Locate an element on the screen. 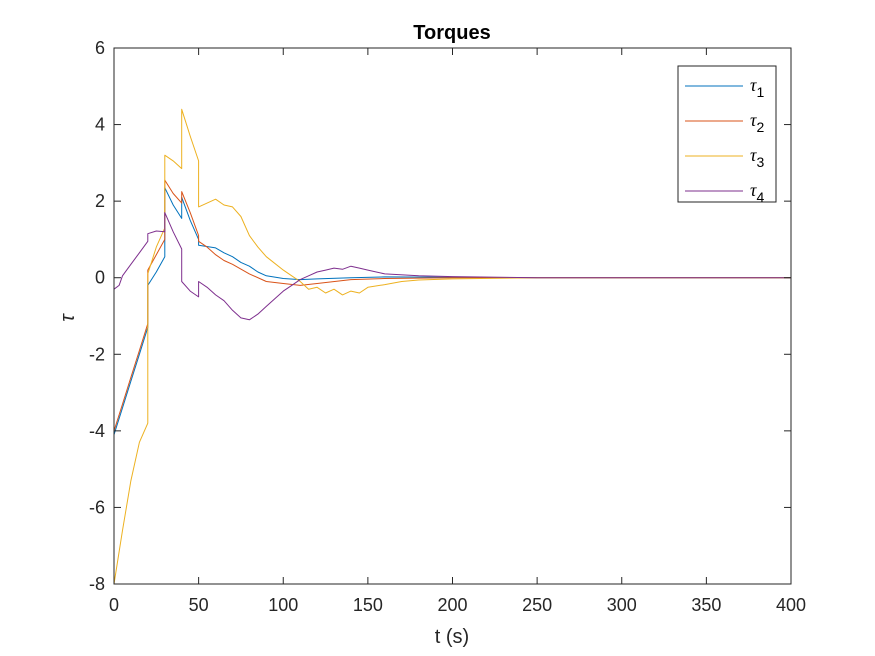  y-axis-label: τ is located at coordinates (68, 317).